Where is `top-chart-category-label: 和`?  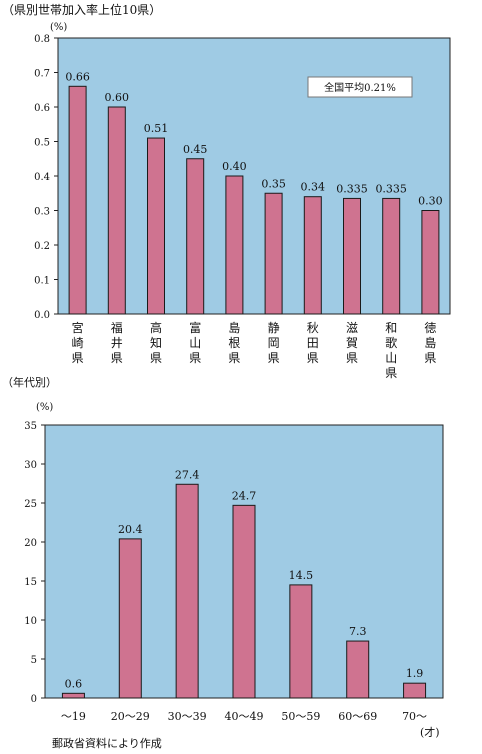 top-chart-category-label: 和 is located at coordinates (391, 328).